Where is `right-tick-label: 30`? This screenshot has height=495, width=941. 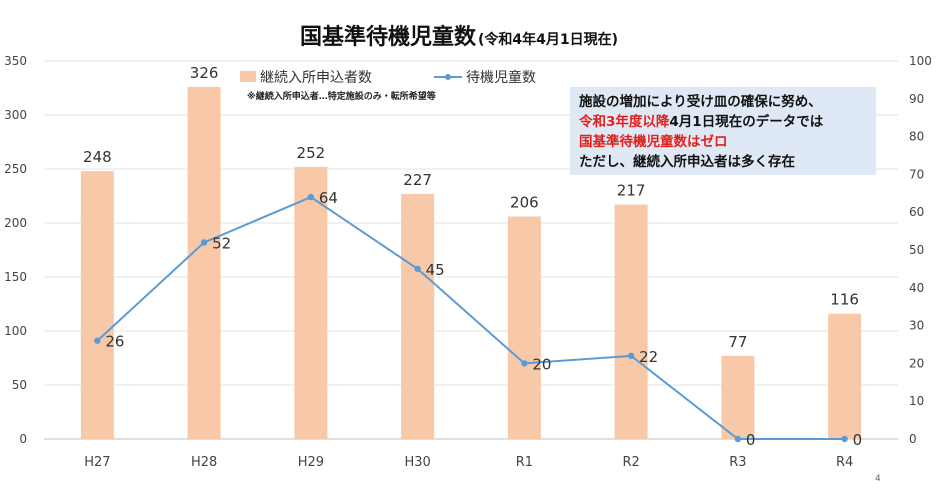
right-tick-label: 30 is located at coordinates (916, 326).